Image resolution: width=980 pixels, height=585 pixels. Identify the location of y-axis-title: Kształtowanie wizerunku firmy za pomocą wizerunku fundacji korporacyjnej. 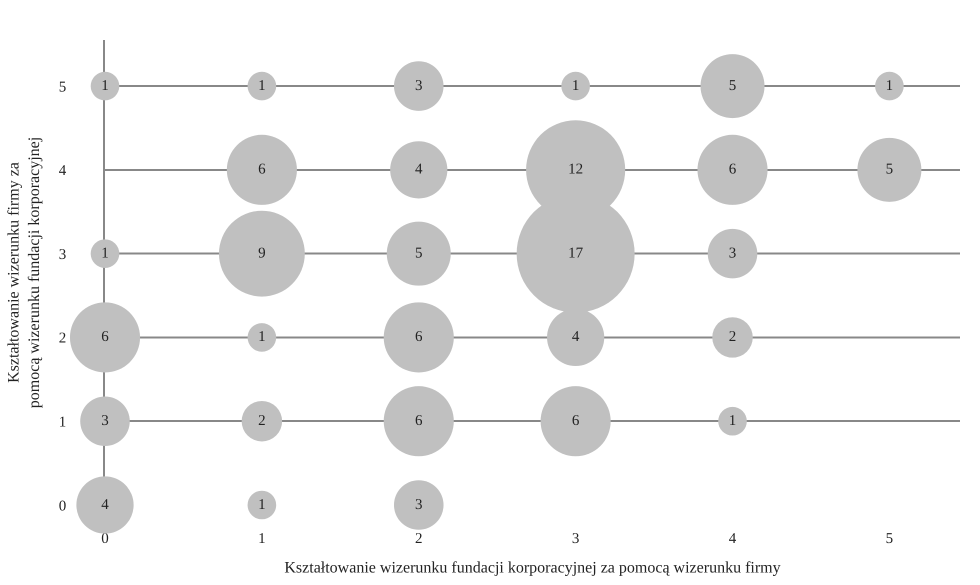
(24, 272).